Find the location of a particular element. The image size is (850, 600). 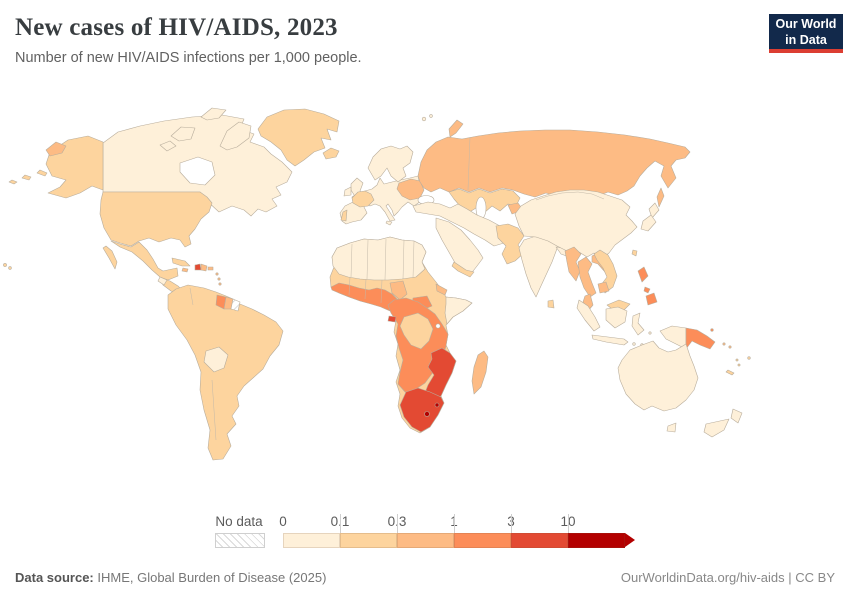

owid-logo: Our World in Data is located at coordinates (806, 33).